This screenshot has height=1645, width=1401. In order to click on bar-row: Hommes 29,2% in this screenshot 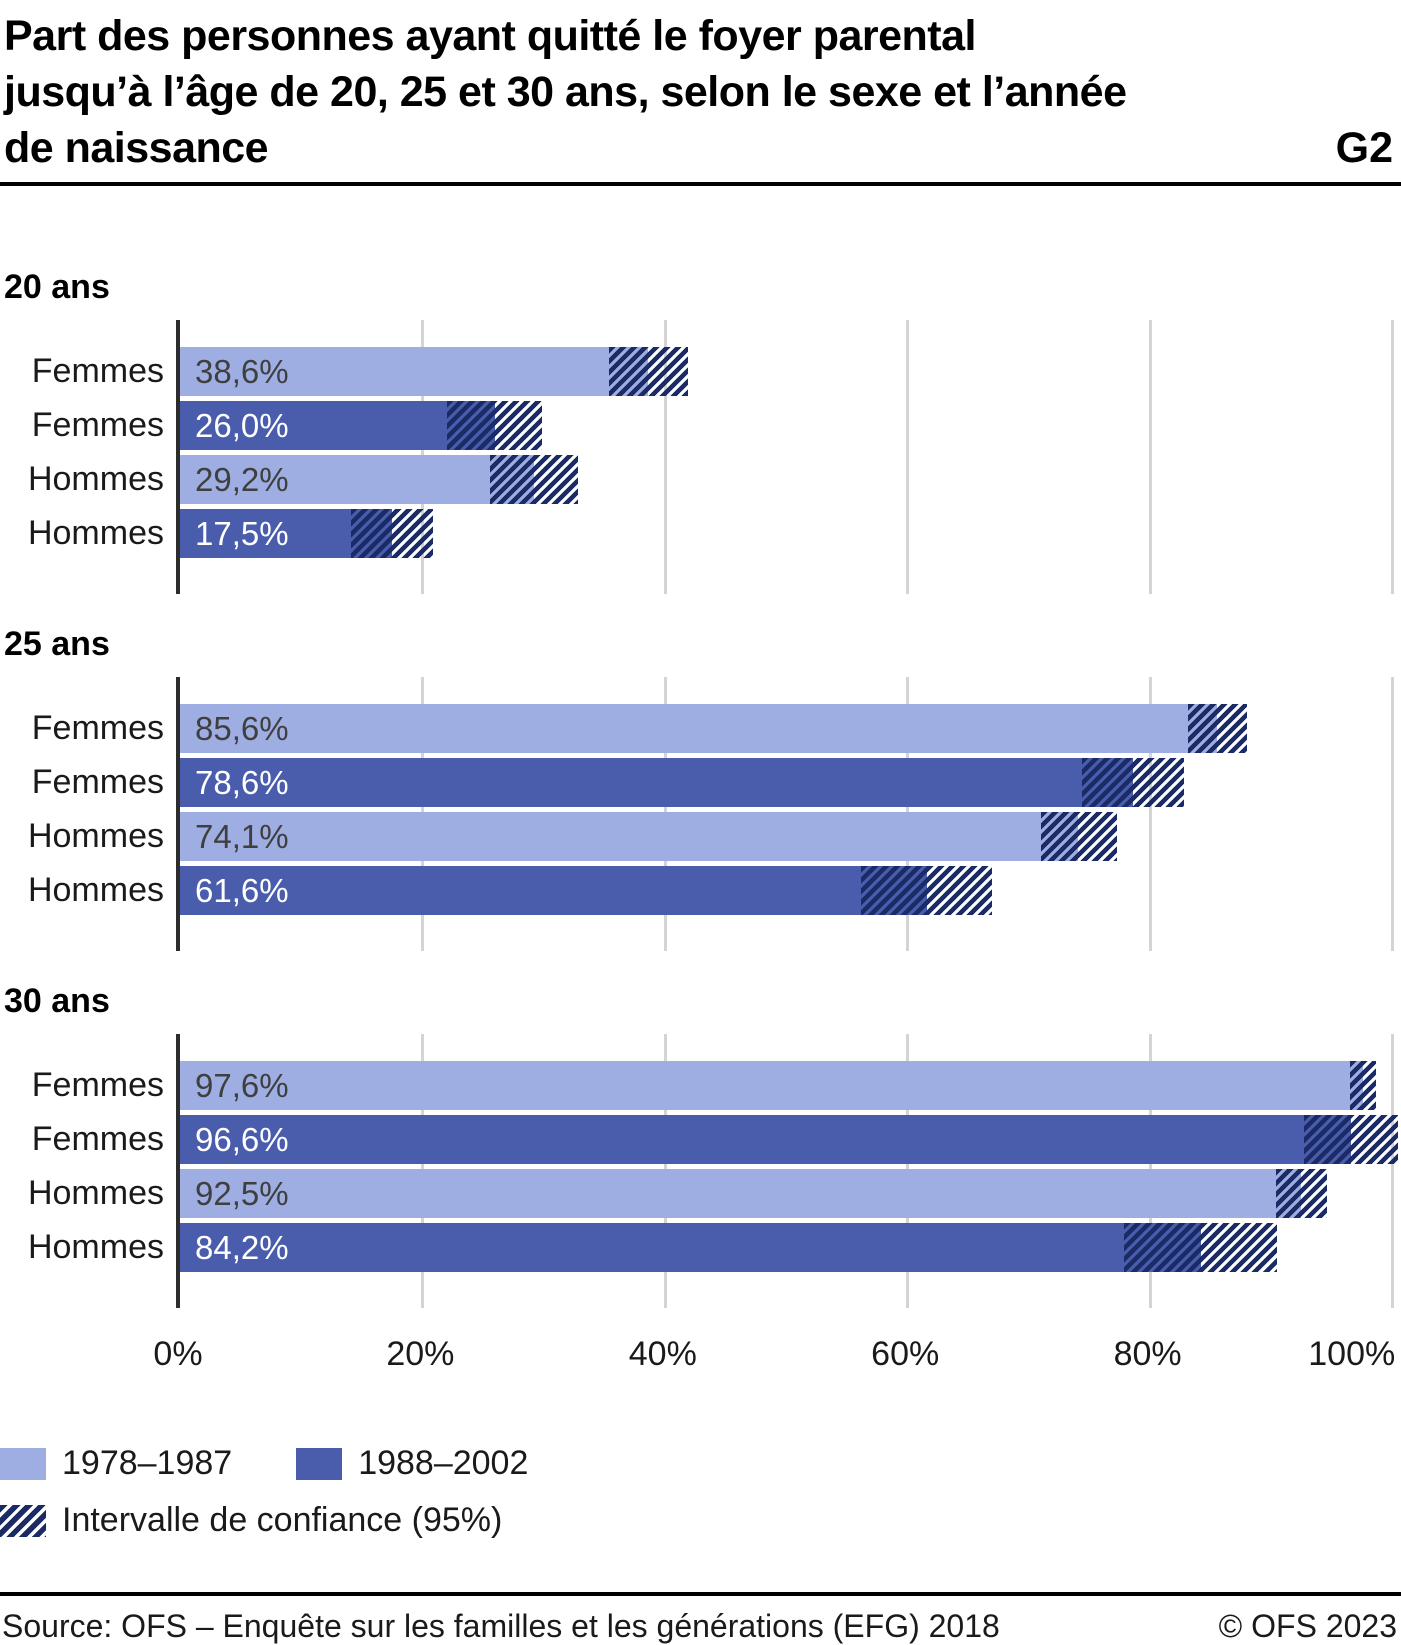, I will do `click(710, 479)`.